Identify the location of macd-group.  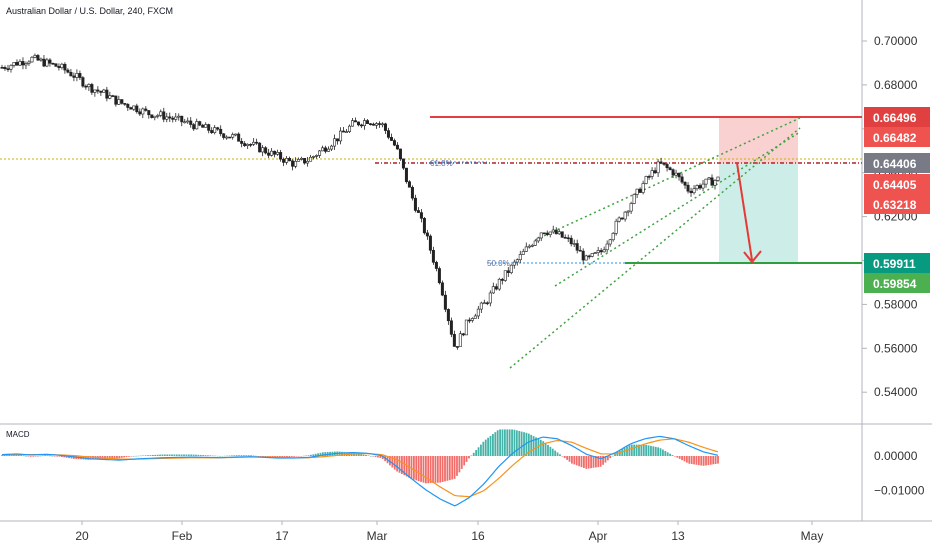
(360, 468).